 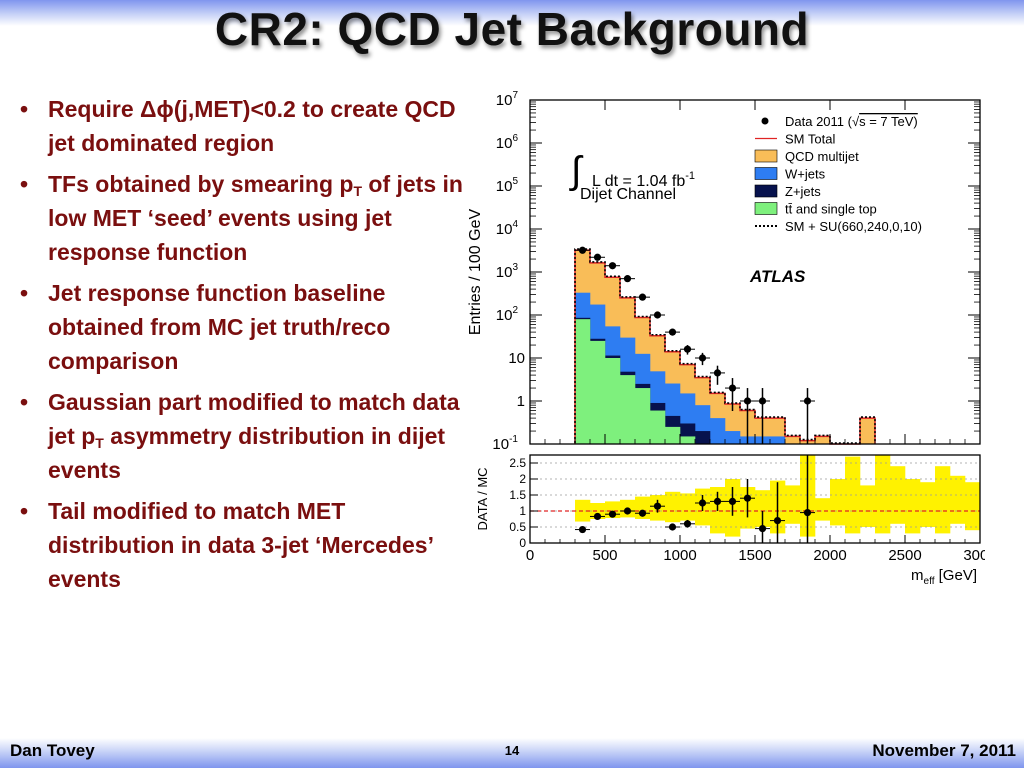 What do you see at coordinates (829, 555) in the screenshot?
I see `x-tick-label: 2000` at bounding box center [829, 555].